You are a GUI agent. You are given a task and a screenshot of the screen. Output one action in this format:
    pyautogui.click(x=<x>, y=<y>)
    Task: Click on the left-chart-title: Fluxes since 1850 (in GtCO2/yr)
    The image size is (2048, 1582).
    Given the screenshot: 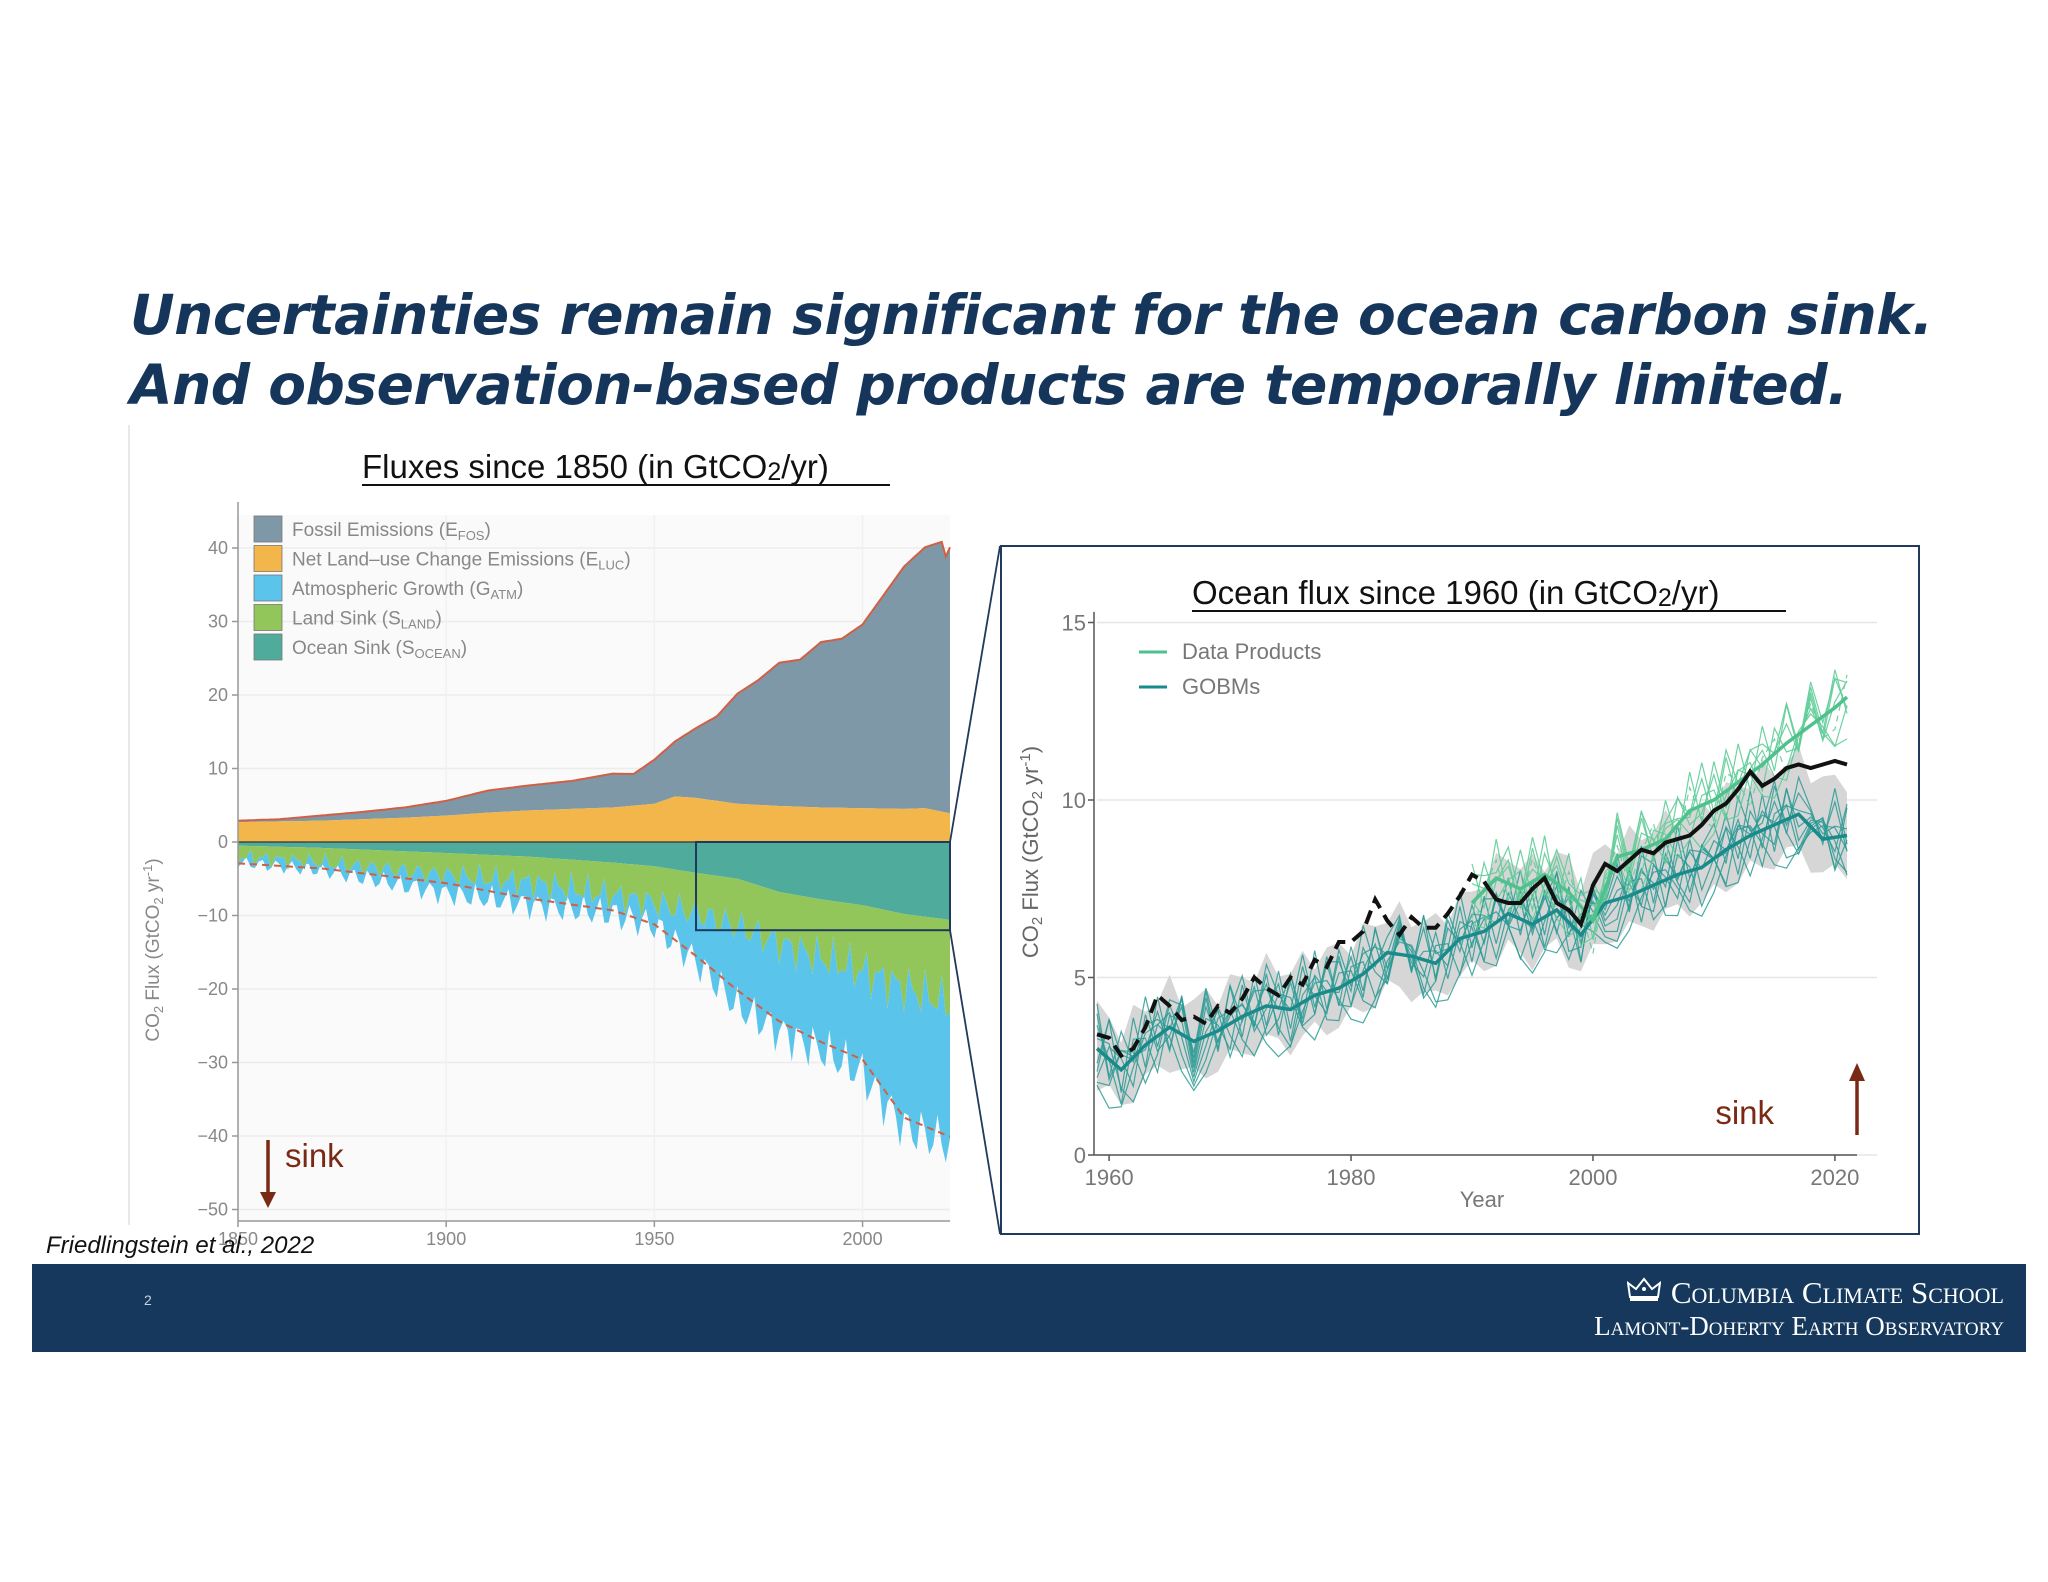 What is the action you would take?
    pyautogui.click(x=595, y=467)
    